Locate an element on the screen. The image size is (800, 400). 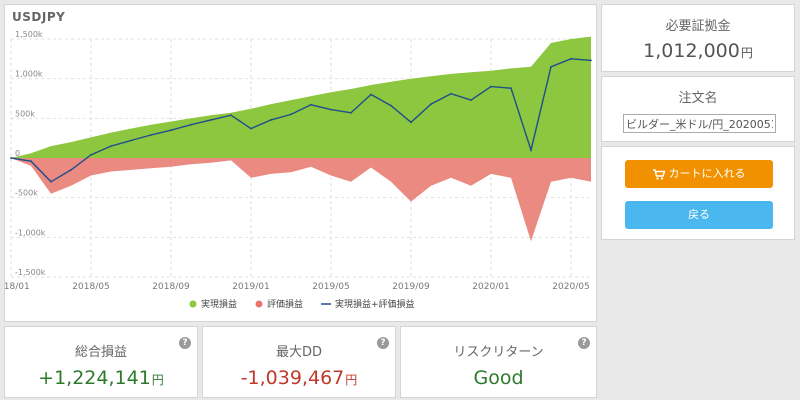
y-tick-label: -1,500k is located at coordinates (30, 272).